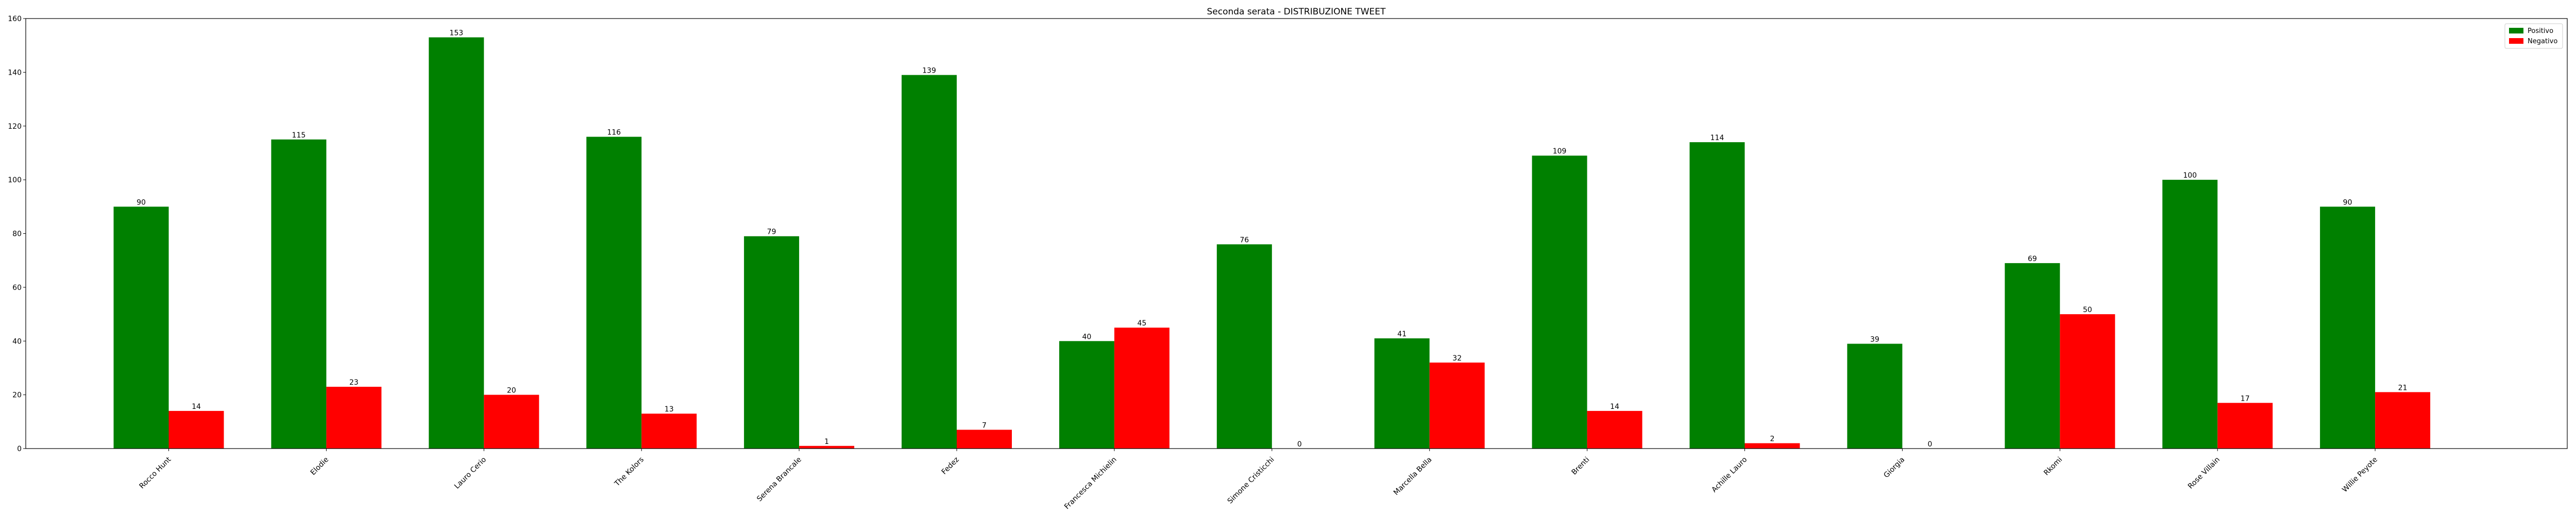 The image size is (2576, 515). What do you see at coordinates (15, 72) in the screenshot?
I see `y-tick-label: 140` at bounding box center [15, 72].